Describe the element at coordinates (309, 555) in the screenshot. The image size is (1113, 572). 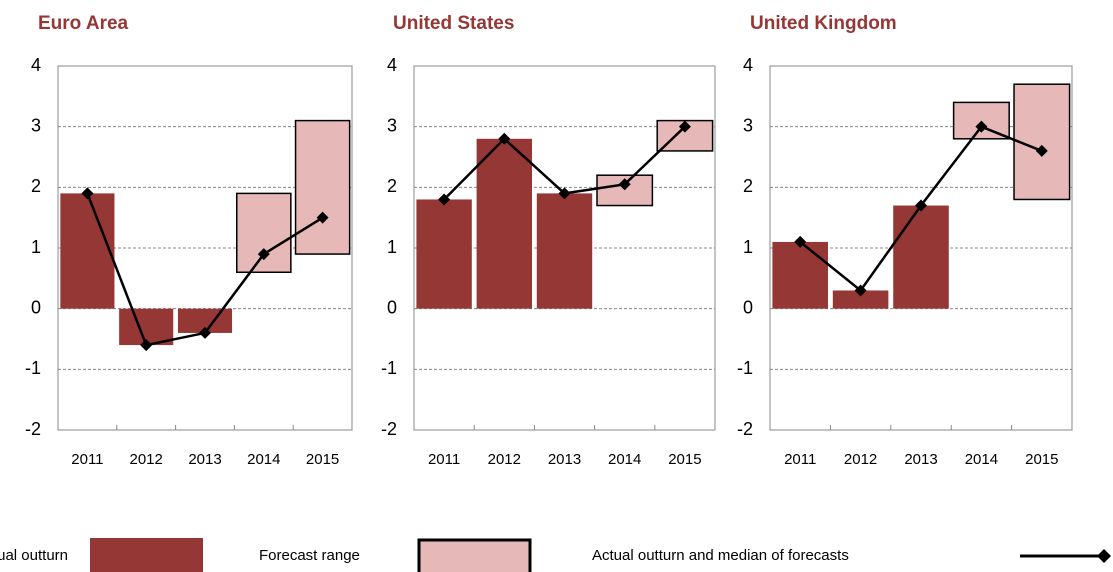
I see `legend-label: Forecast range` at that location.